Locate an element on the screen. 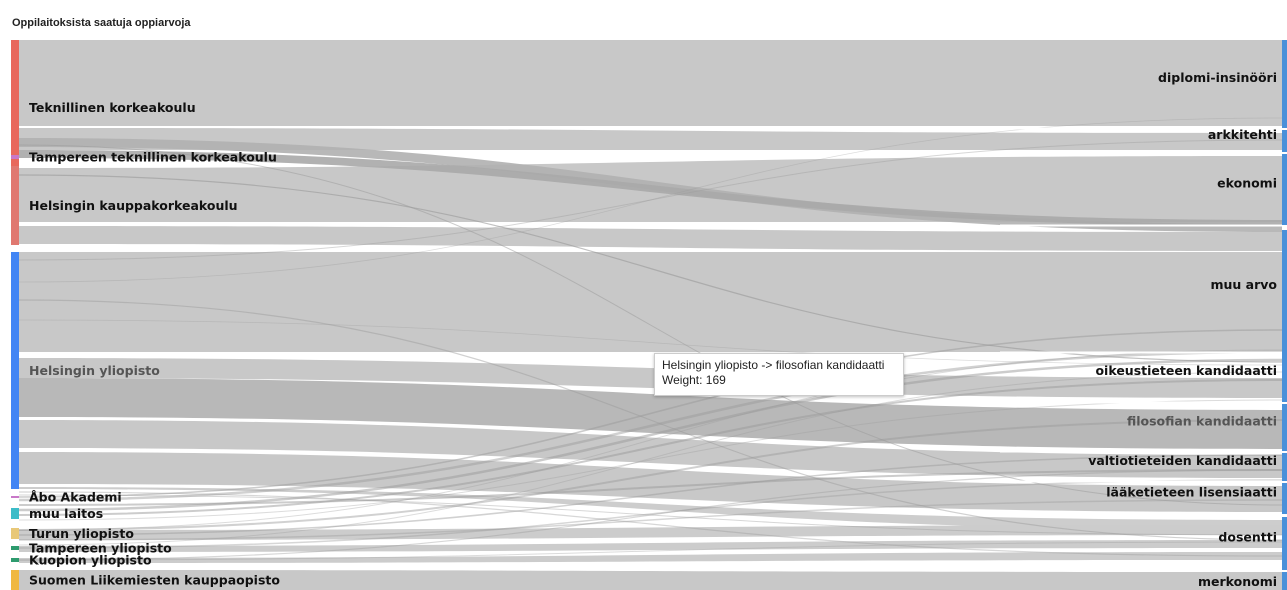  target-node-label: oikeustieteen kandidaatti is located at coordinates (1186, 370).